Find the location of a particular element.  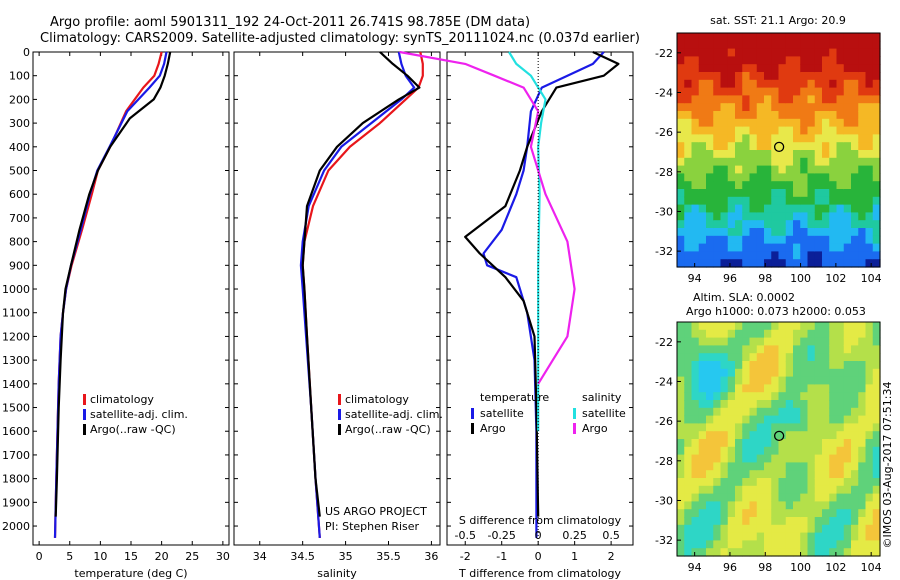

x-tick-label: 20 is located at coordinates (162, 556).